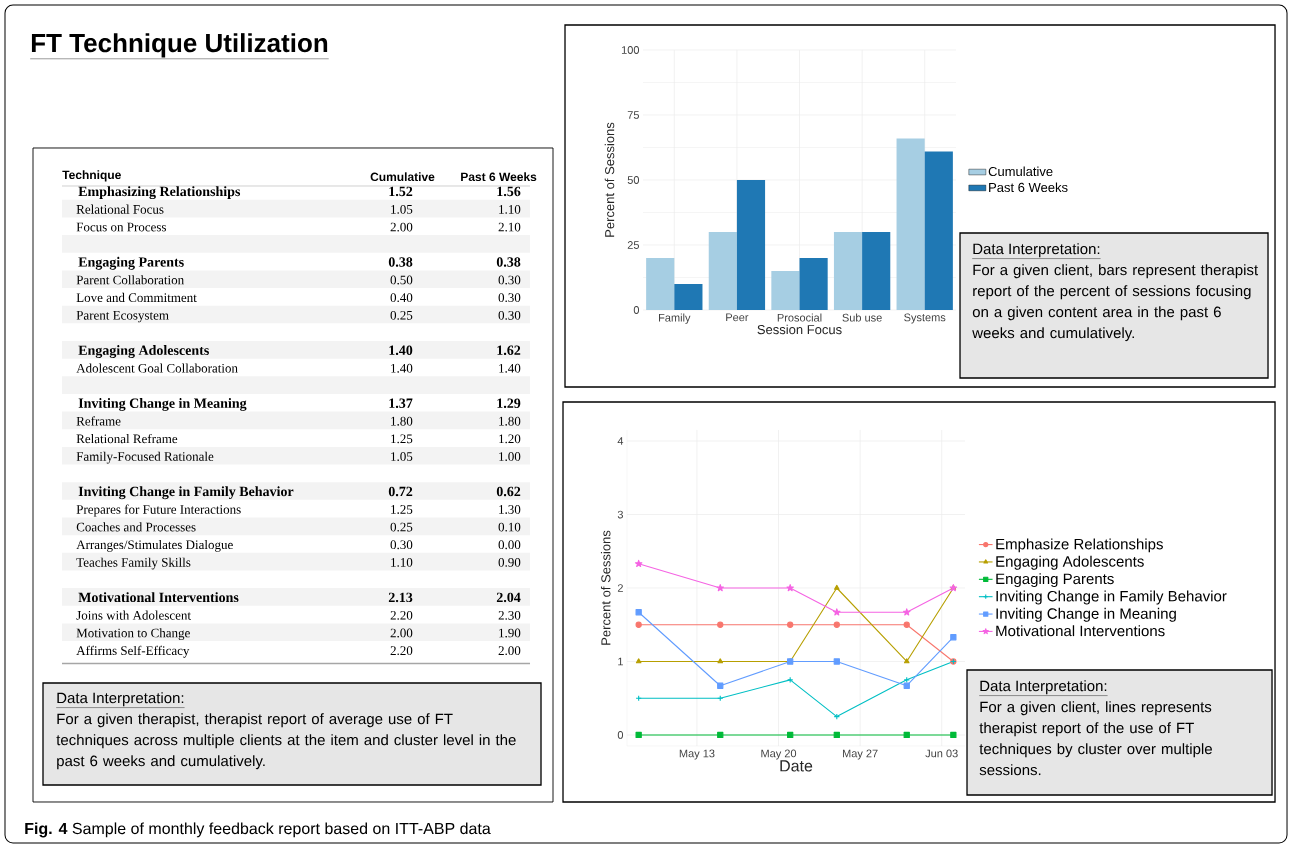 The image size is (1292, 848). I want to click on y-tick-label: 100, so click(630, 50).